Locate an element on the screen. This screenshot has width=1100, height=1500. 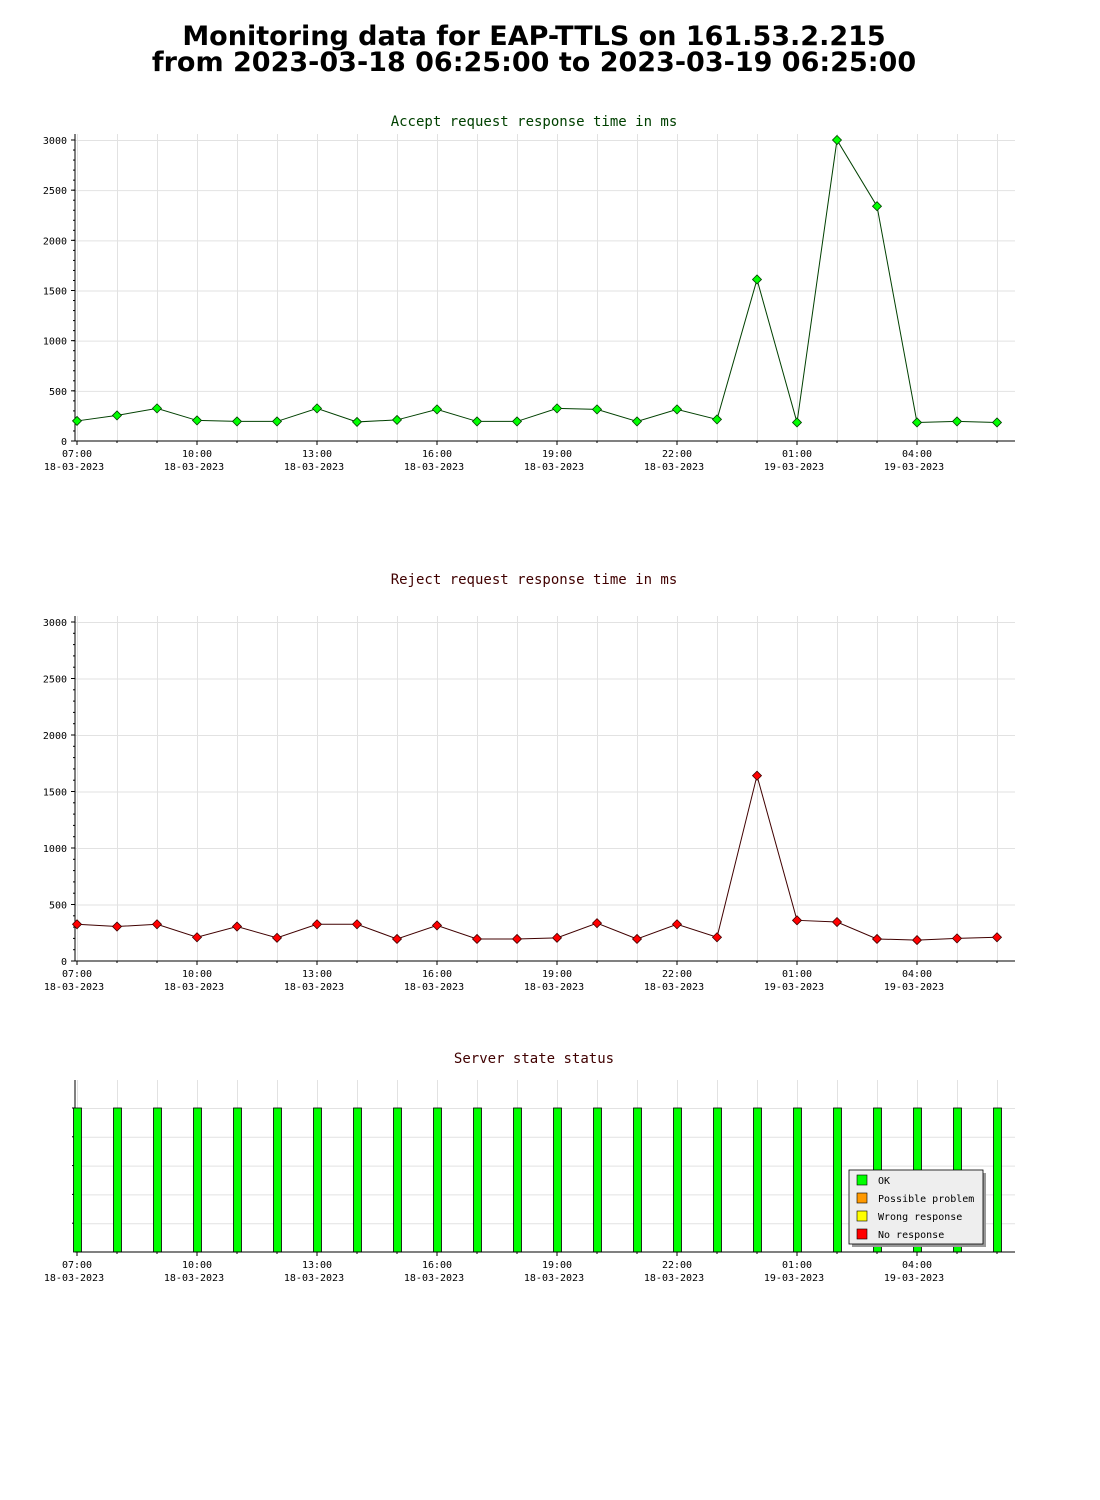
chart-2-title: Reject request response time in ms is located at coordinates (534, 580).